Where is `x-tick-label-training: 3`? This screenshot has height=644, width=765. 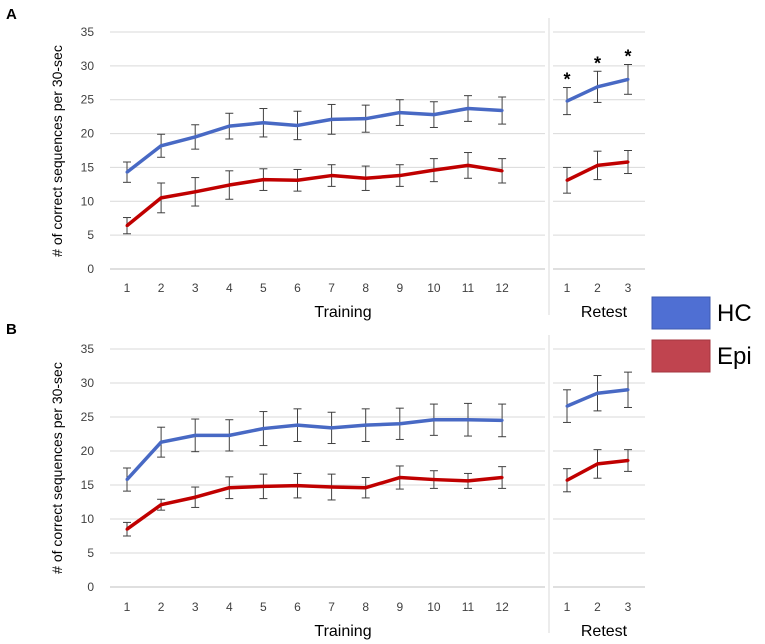
x-tick-label-training: 3 is located at coordinates (195, 288).